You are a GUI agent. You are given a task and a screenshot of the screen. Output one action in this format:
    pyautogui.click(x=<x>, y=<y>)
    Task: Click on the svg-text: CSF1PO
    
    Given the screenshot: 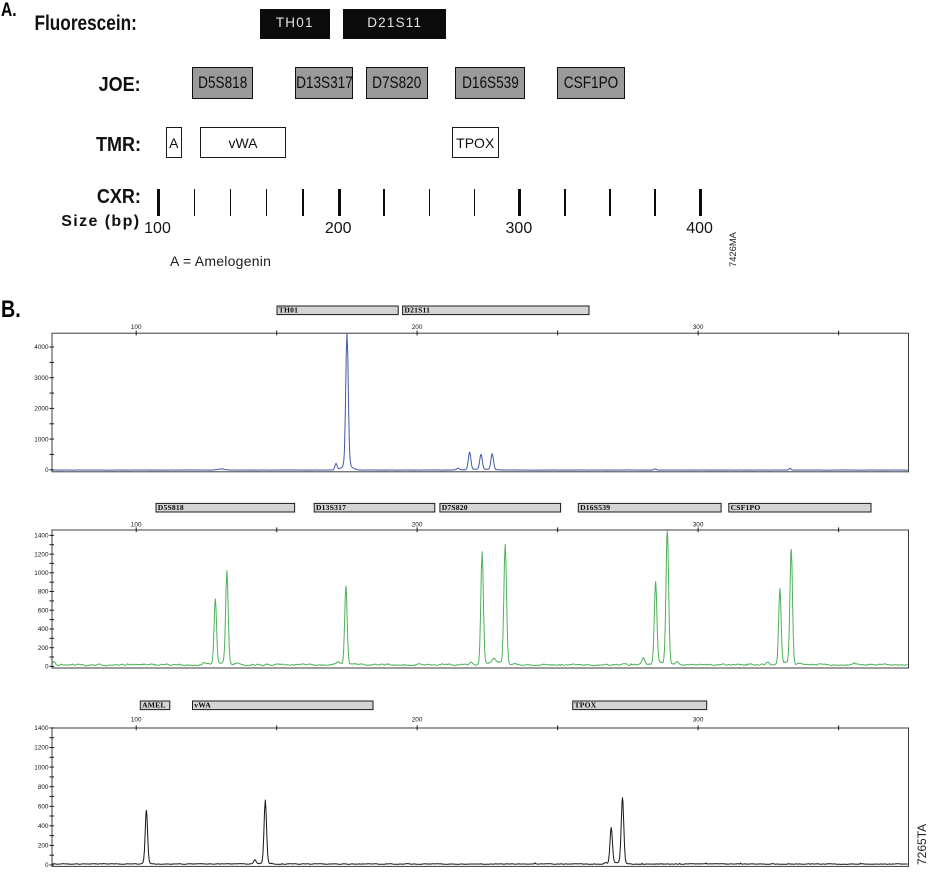 What is the action you would take?
    pyautogui.click(x=746, y=507)
    